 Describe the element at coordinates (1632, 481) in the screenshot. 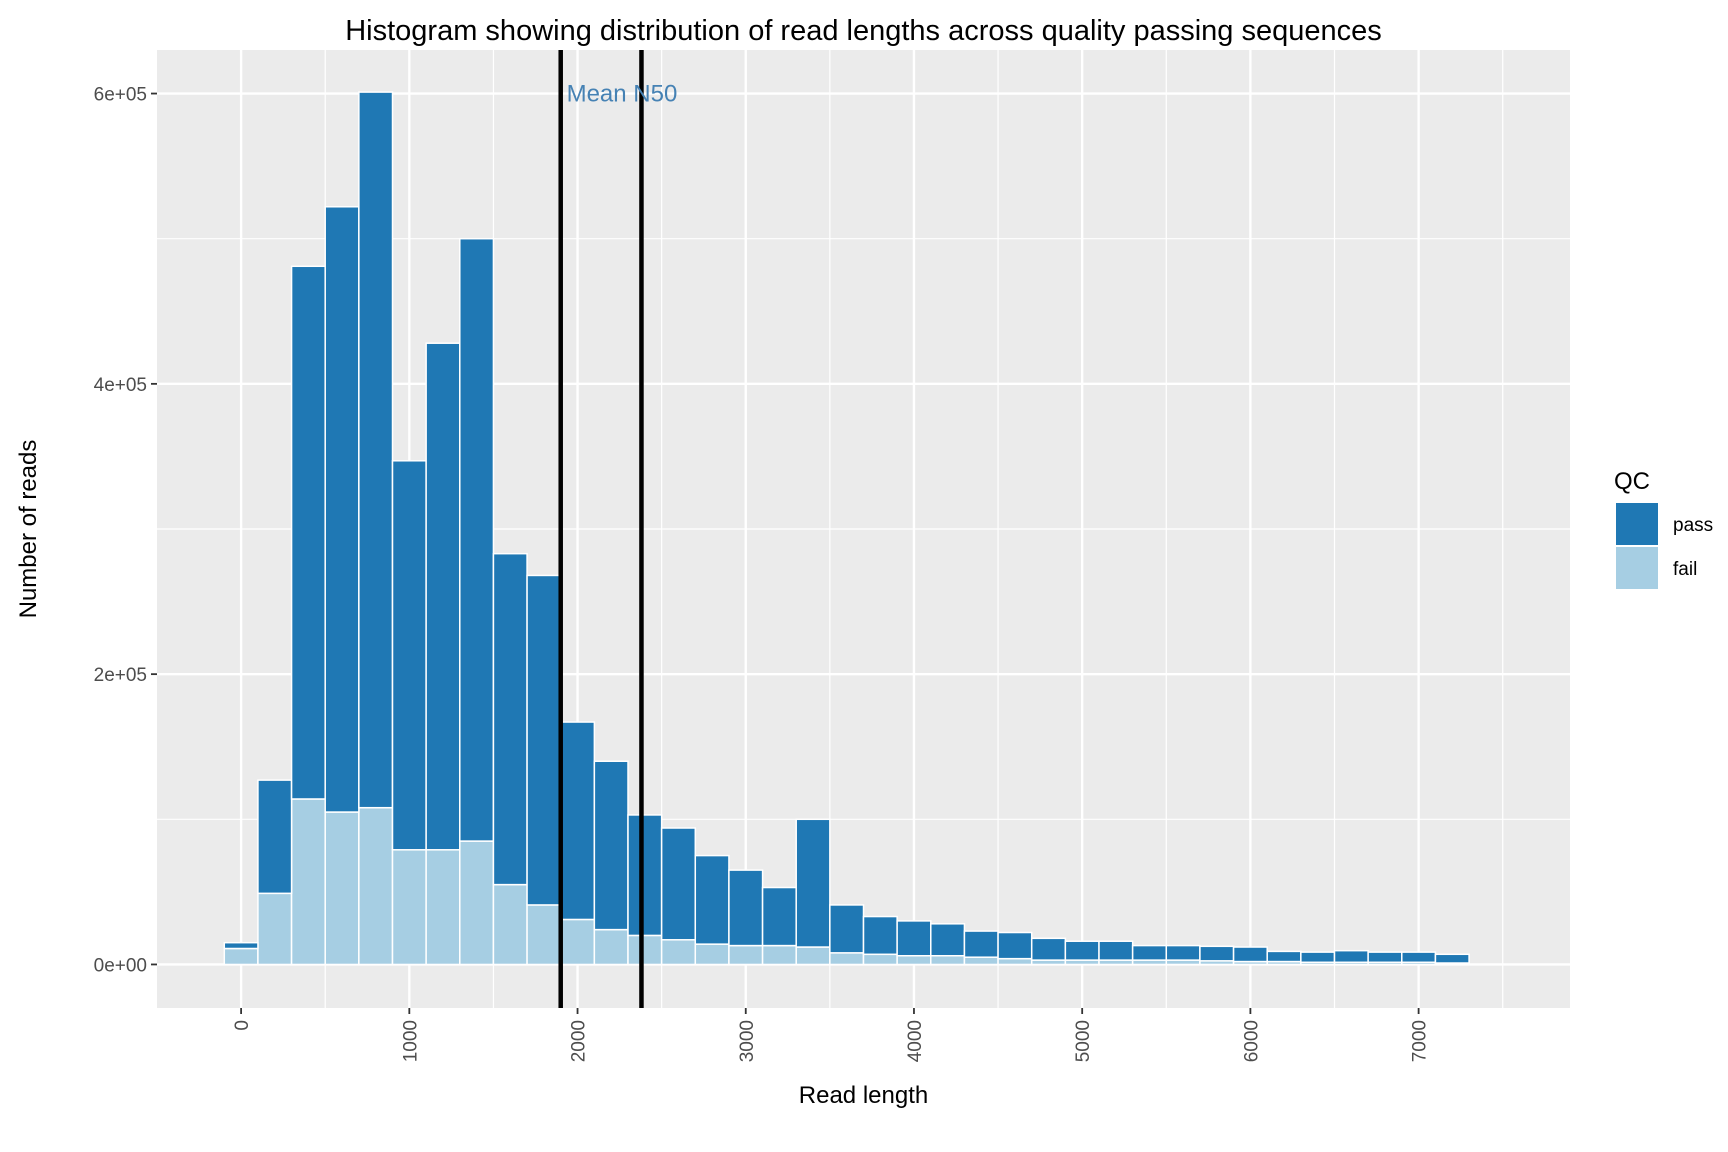

I see `legend-title: QC` at that location.